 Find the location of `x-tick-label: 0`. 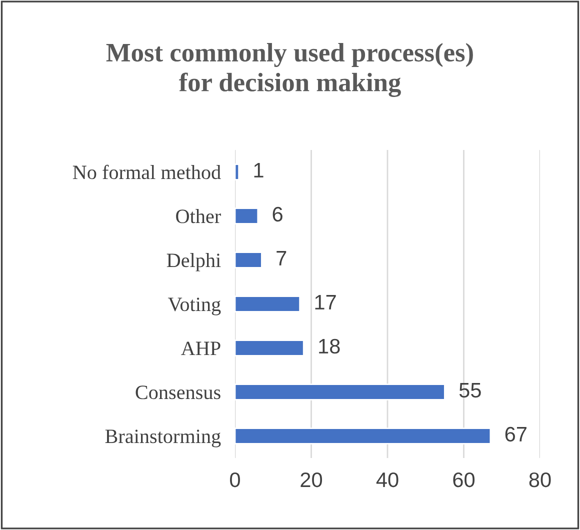

x-tick-label: 0 is located at coordinates (235, 480).